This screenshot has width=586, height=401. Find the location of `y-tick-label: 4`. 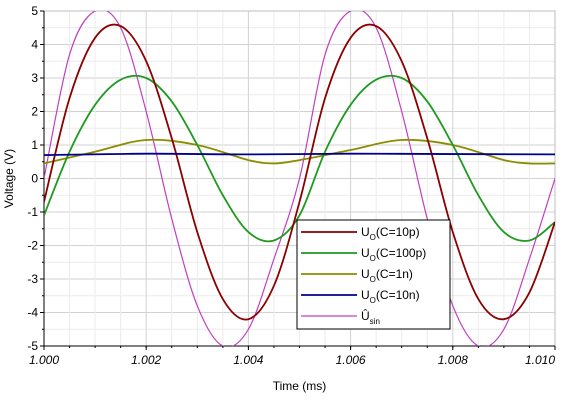

y-tick-label: 4 is located at coordinates (34, 45).